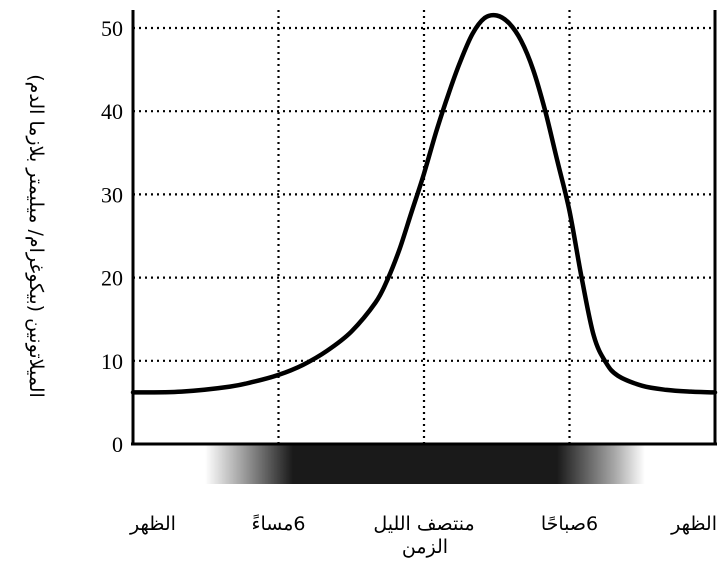 This screenshot has width=720, height=563. Describe the element at coordinates (569, 524) in the screenshot. I see `x-category-label-3: 6صباحًا` at that location.